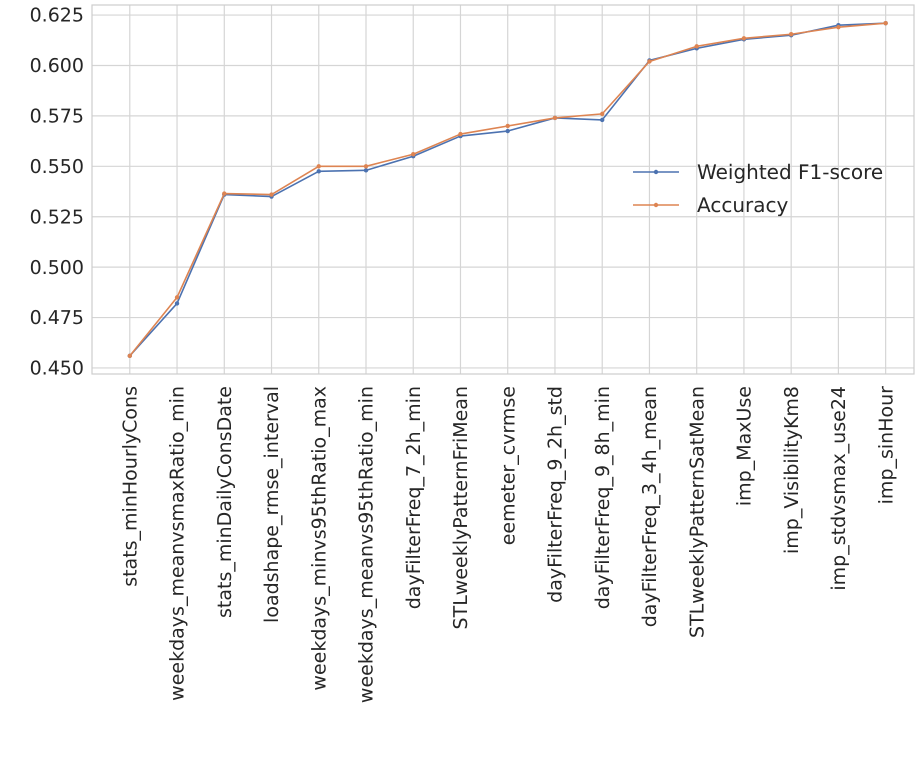  Describe the element at coordinates (225, 502) in the screenshot. I see `x-tick-label: stats_minDailyConsDate` at that location.